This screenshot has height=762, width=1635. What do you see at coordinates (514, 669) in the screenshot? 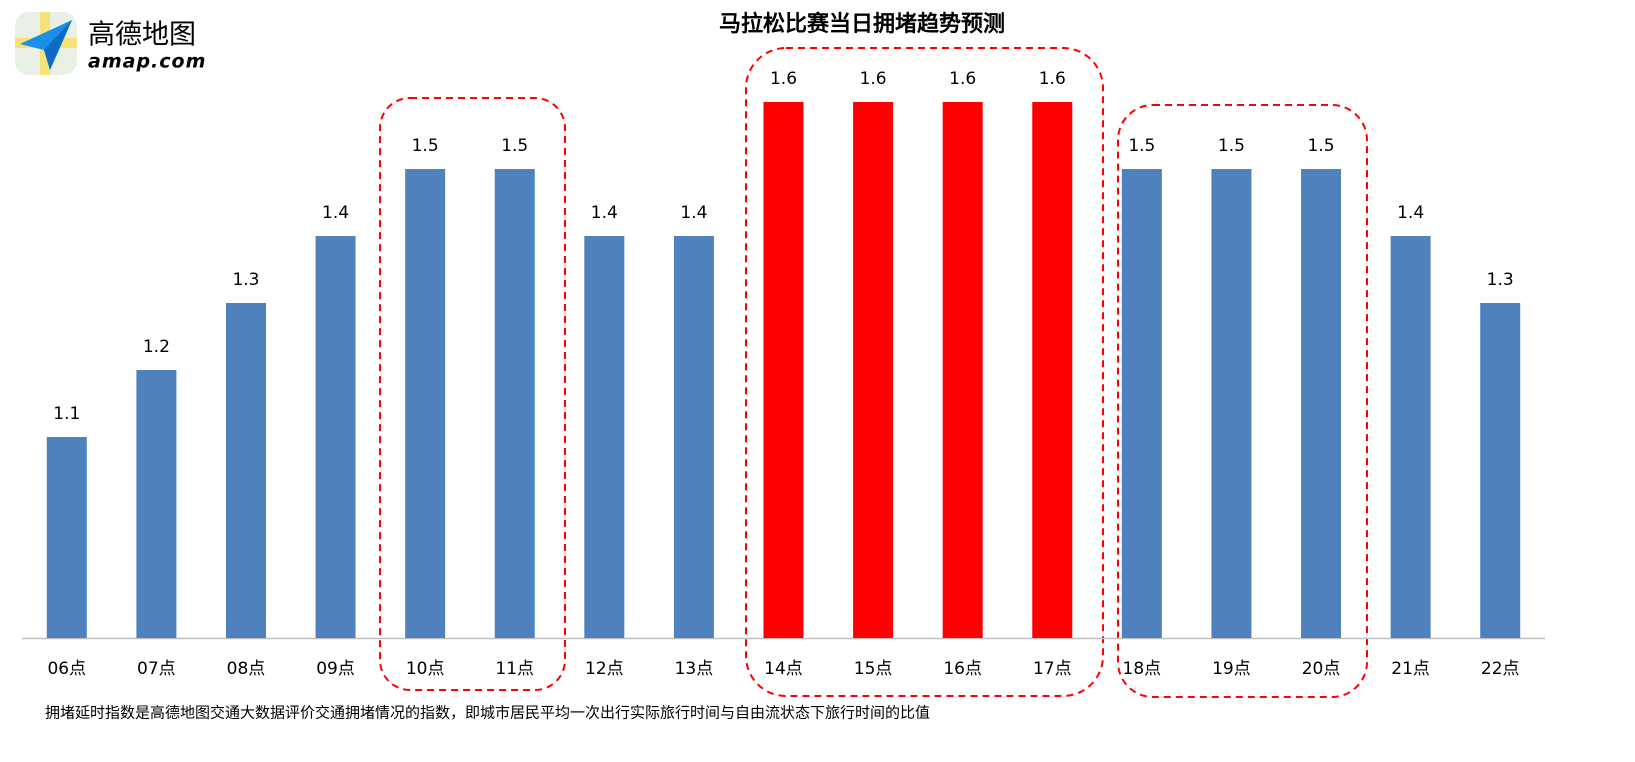
I see `x-tick-label: 11点` at bounding box center [514, 669].